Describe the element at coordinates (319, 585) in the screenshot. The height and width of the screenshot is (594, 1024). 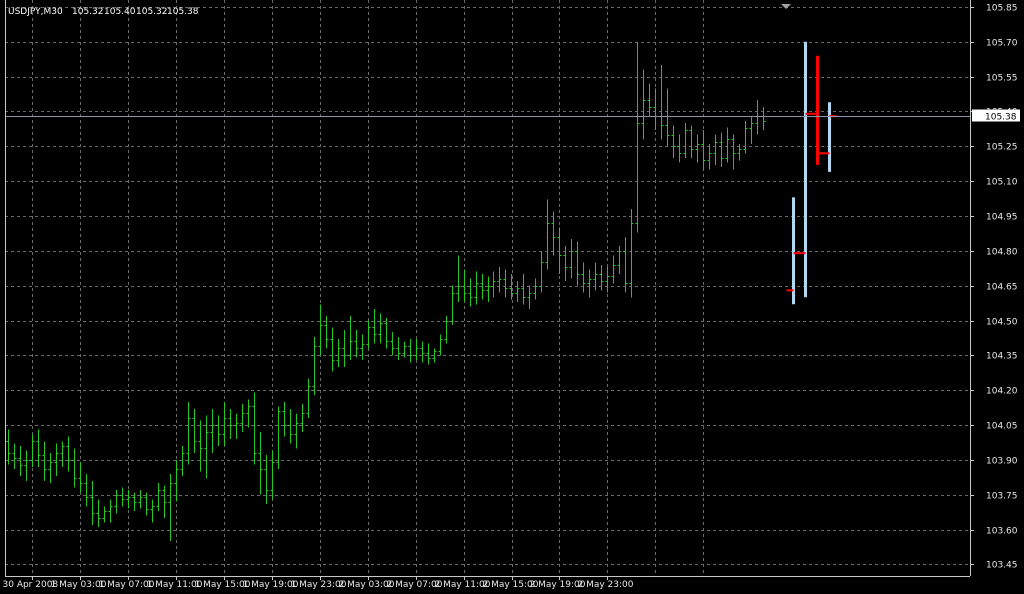
I see `x-tick-label: 1 May 23:00` at that location.